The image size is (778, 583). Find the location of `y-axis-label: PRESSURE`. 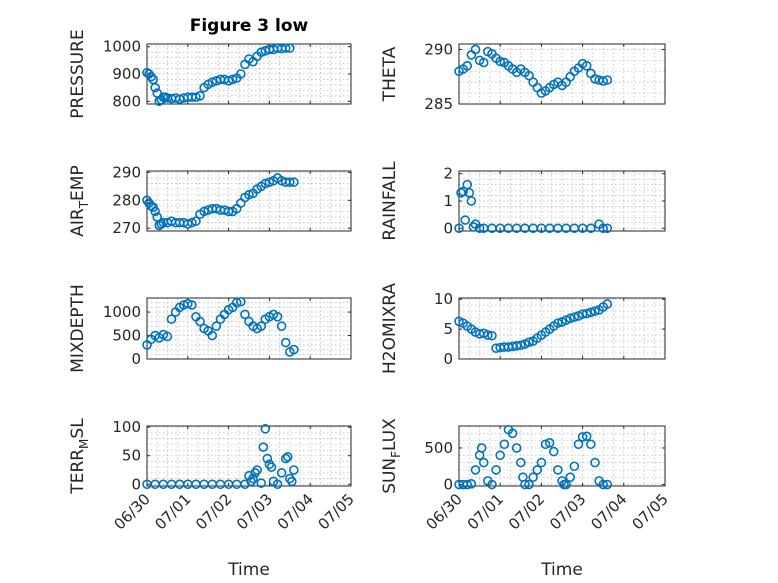

y-axis-label: PRESSURE is located at coordinates (78, 73).